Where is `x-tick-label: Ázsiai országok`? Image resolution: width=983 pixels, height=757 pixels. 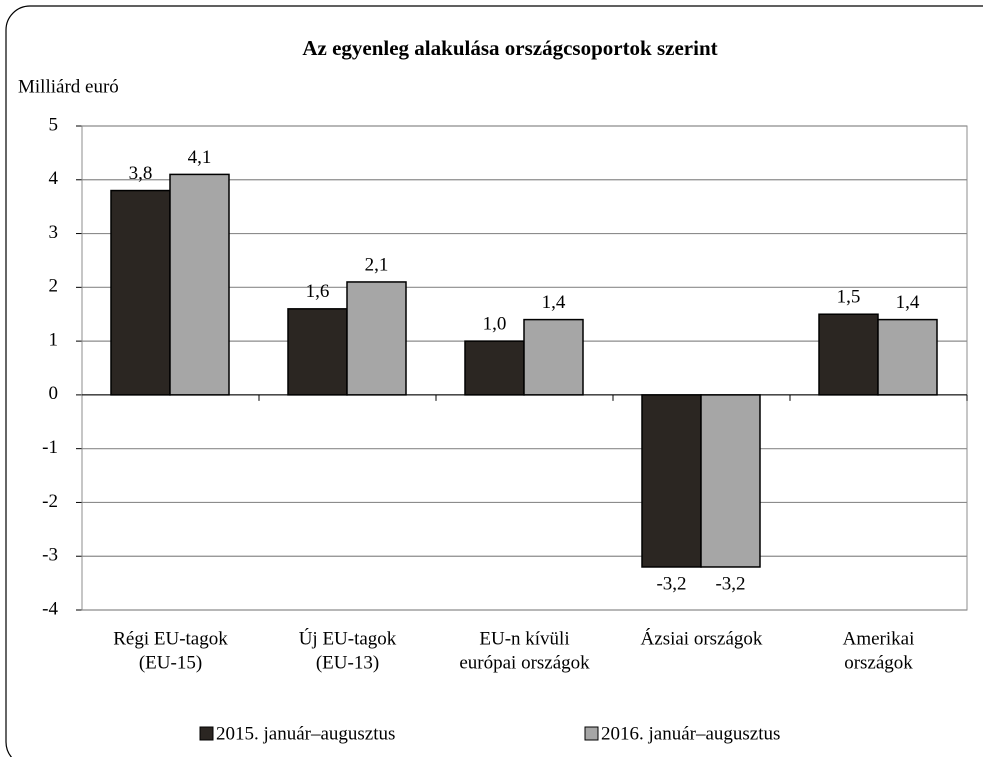 x-tick-label: Ázsiai országok is located at coordinates (702, 638).